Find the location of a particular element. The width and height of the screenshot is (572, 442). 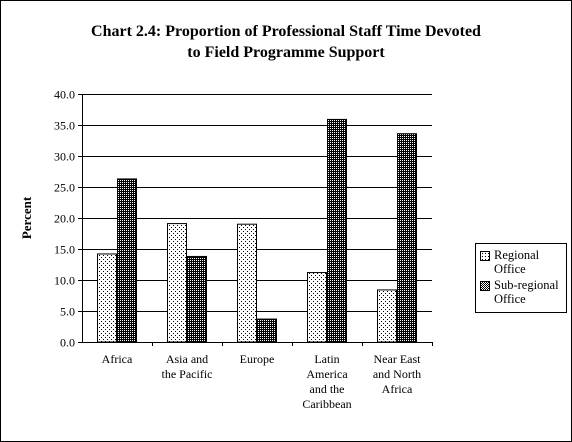

legend: Regional Office Sub-regional Office is located at coordinates (521, 278).